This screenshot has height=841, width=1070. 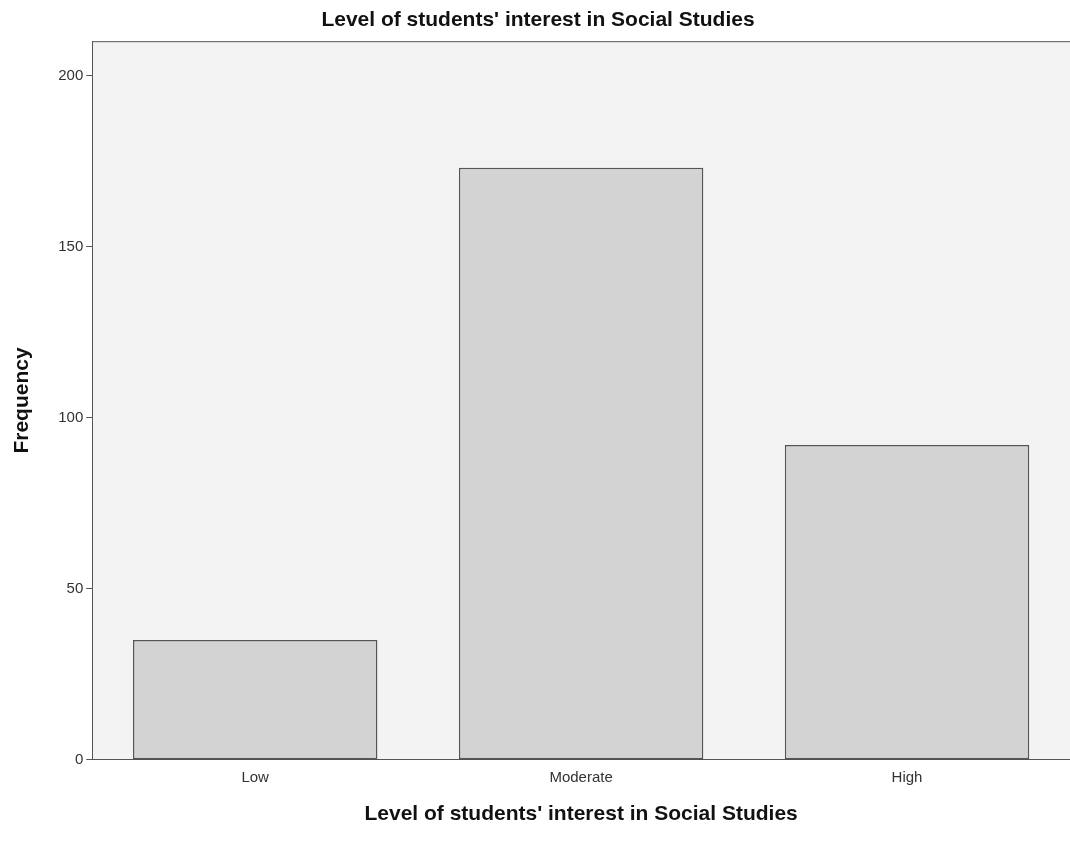 What do you see at coordinates (71, 74) in the screenshot?
I see `y-tick-label: 200` at bounding box center [71, 74].